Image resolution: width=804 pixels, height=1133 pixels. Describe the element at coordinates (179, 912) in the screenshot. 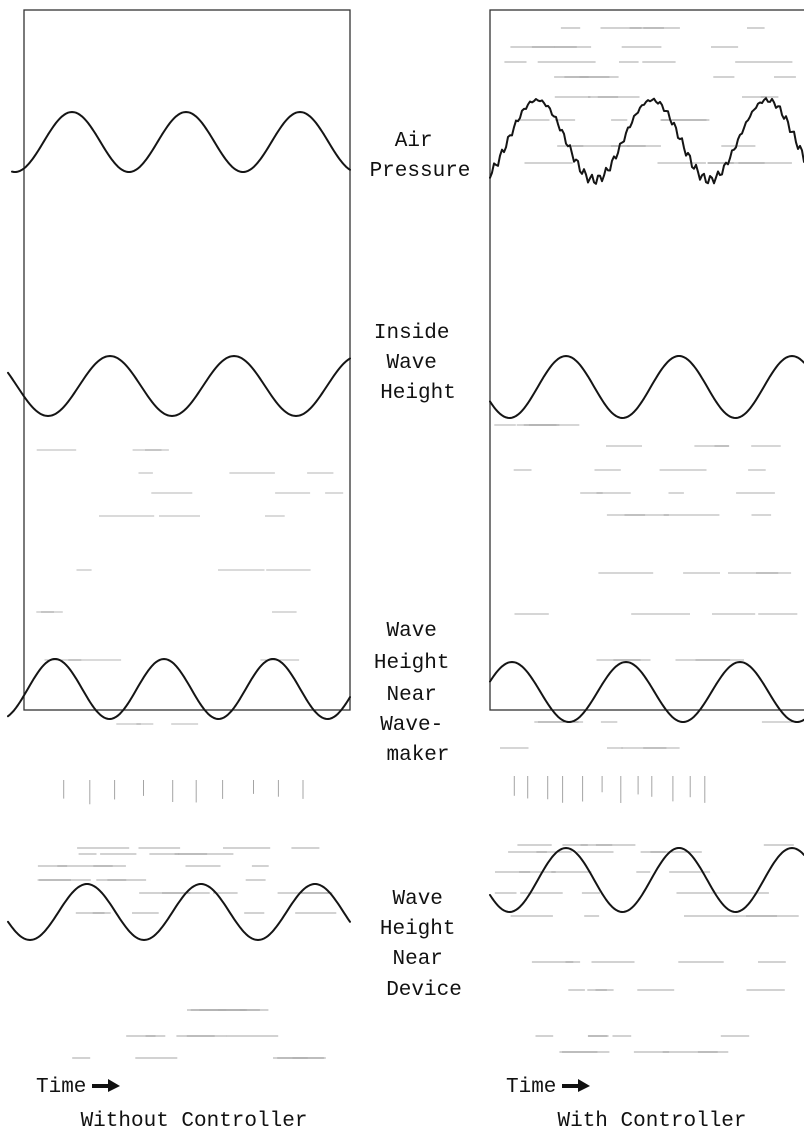

I see `trace-wave-height-device-without` at that location.